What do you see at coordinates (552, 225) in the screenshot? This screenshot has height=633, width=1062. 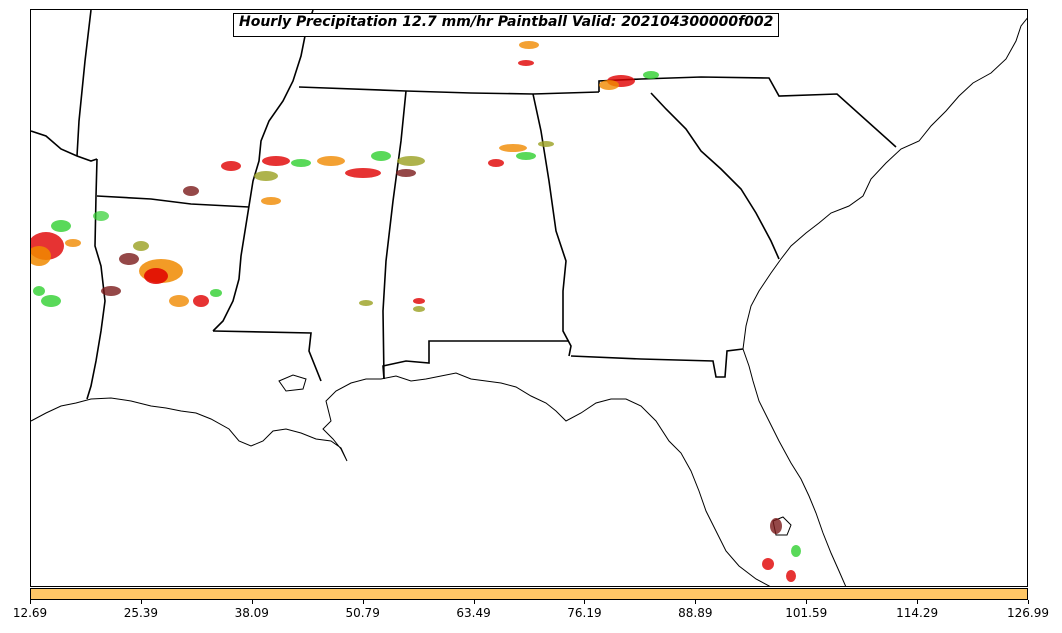 I see `alabama-georgia-border` at bounding box center [552, 225].